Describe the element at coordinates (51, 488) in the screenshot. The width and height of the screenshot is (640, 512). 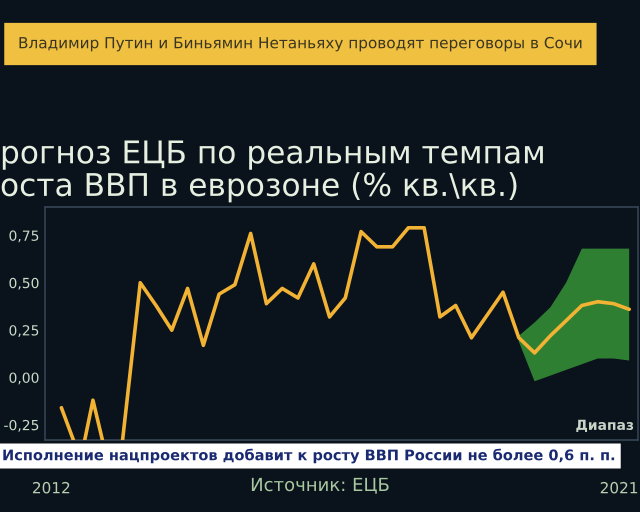
I see `x-tick-label: 2012` at that location.